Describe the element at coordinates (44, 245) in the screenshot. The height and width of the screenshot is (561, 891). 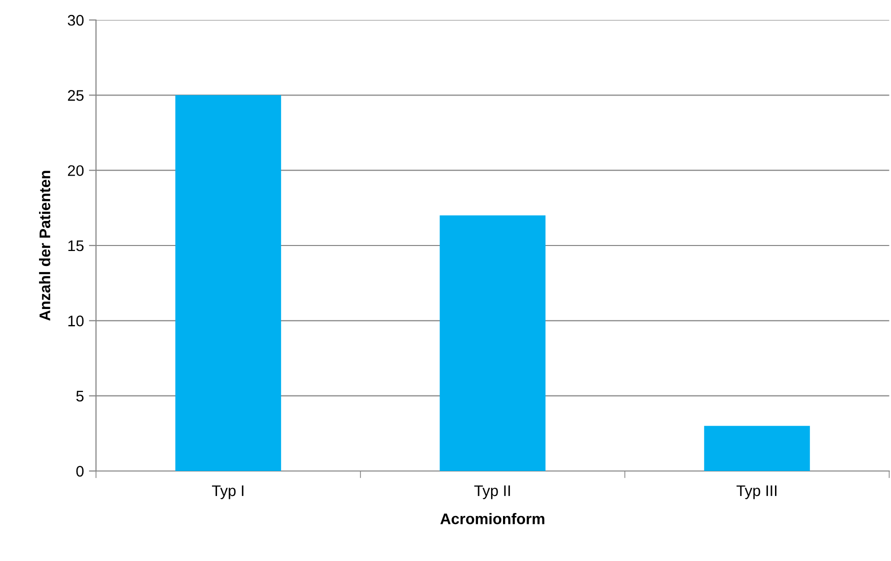
I see `y-axis-title: Anzahl der Patienten` at that location.